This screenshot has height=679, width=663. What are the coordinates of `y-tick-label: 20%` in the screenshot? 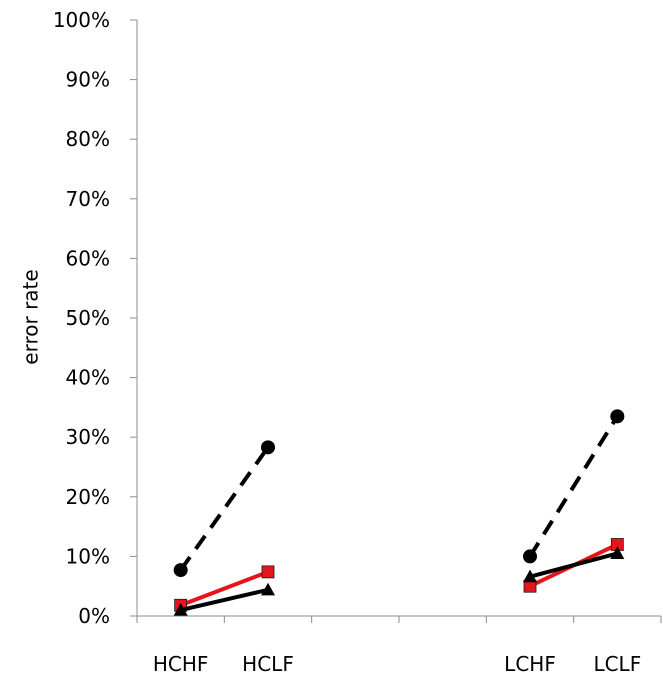 It's located at (88, 497).